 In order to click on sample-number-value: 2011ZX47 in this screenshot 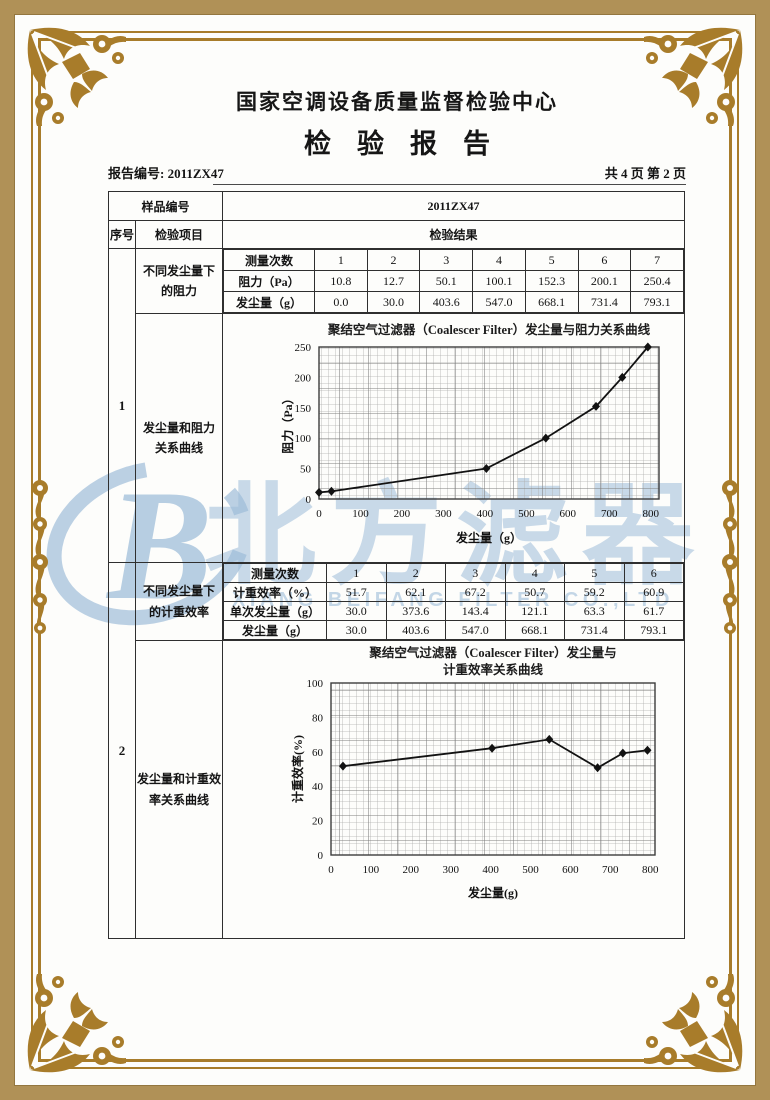, I will do `click(453, 206)`.